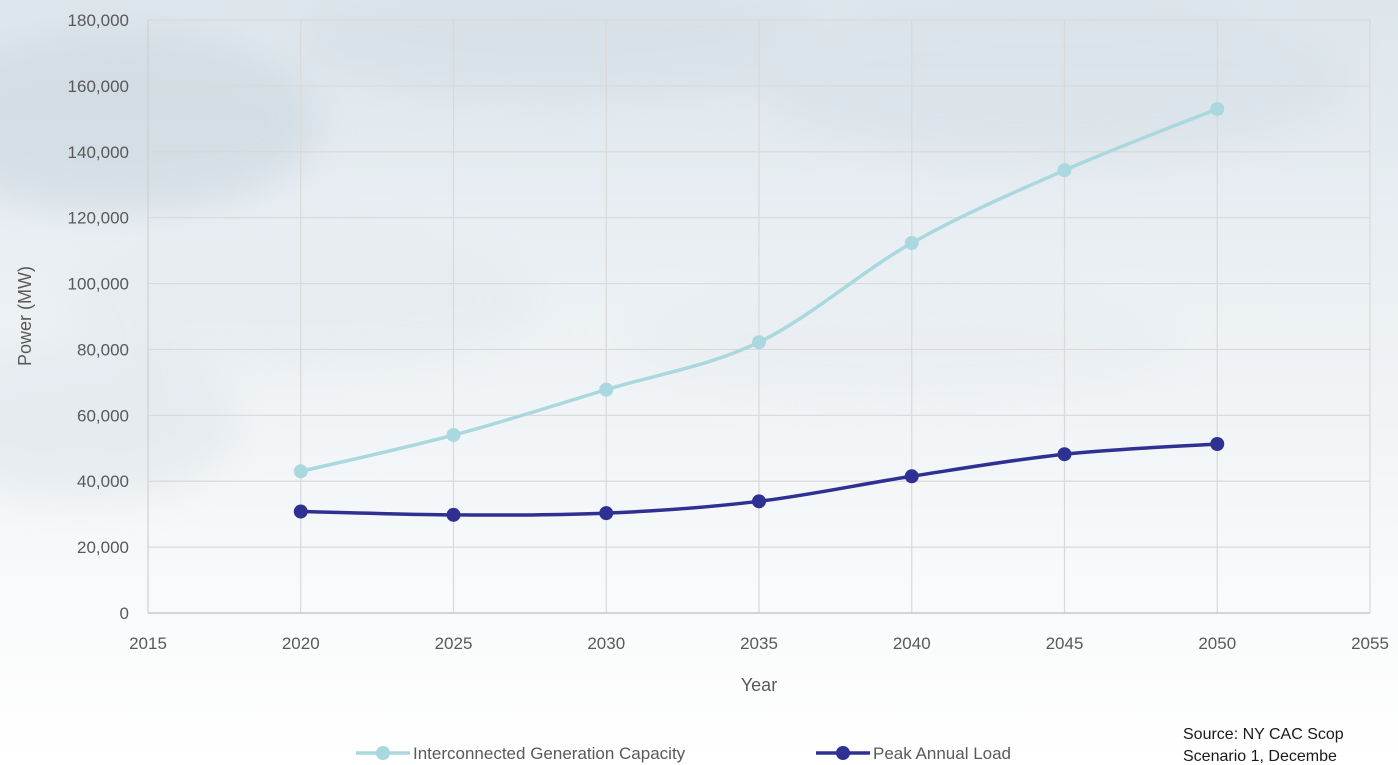 Image resolution: width=1398 pixels, height=765 pixels. What do you see at coordinates (103, 415) in the screenshot?
I see `y-tick-label: 60,000` at bounding box center [103, 415].